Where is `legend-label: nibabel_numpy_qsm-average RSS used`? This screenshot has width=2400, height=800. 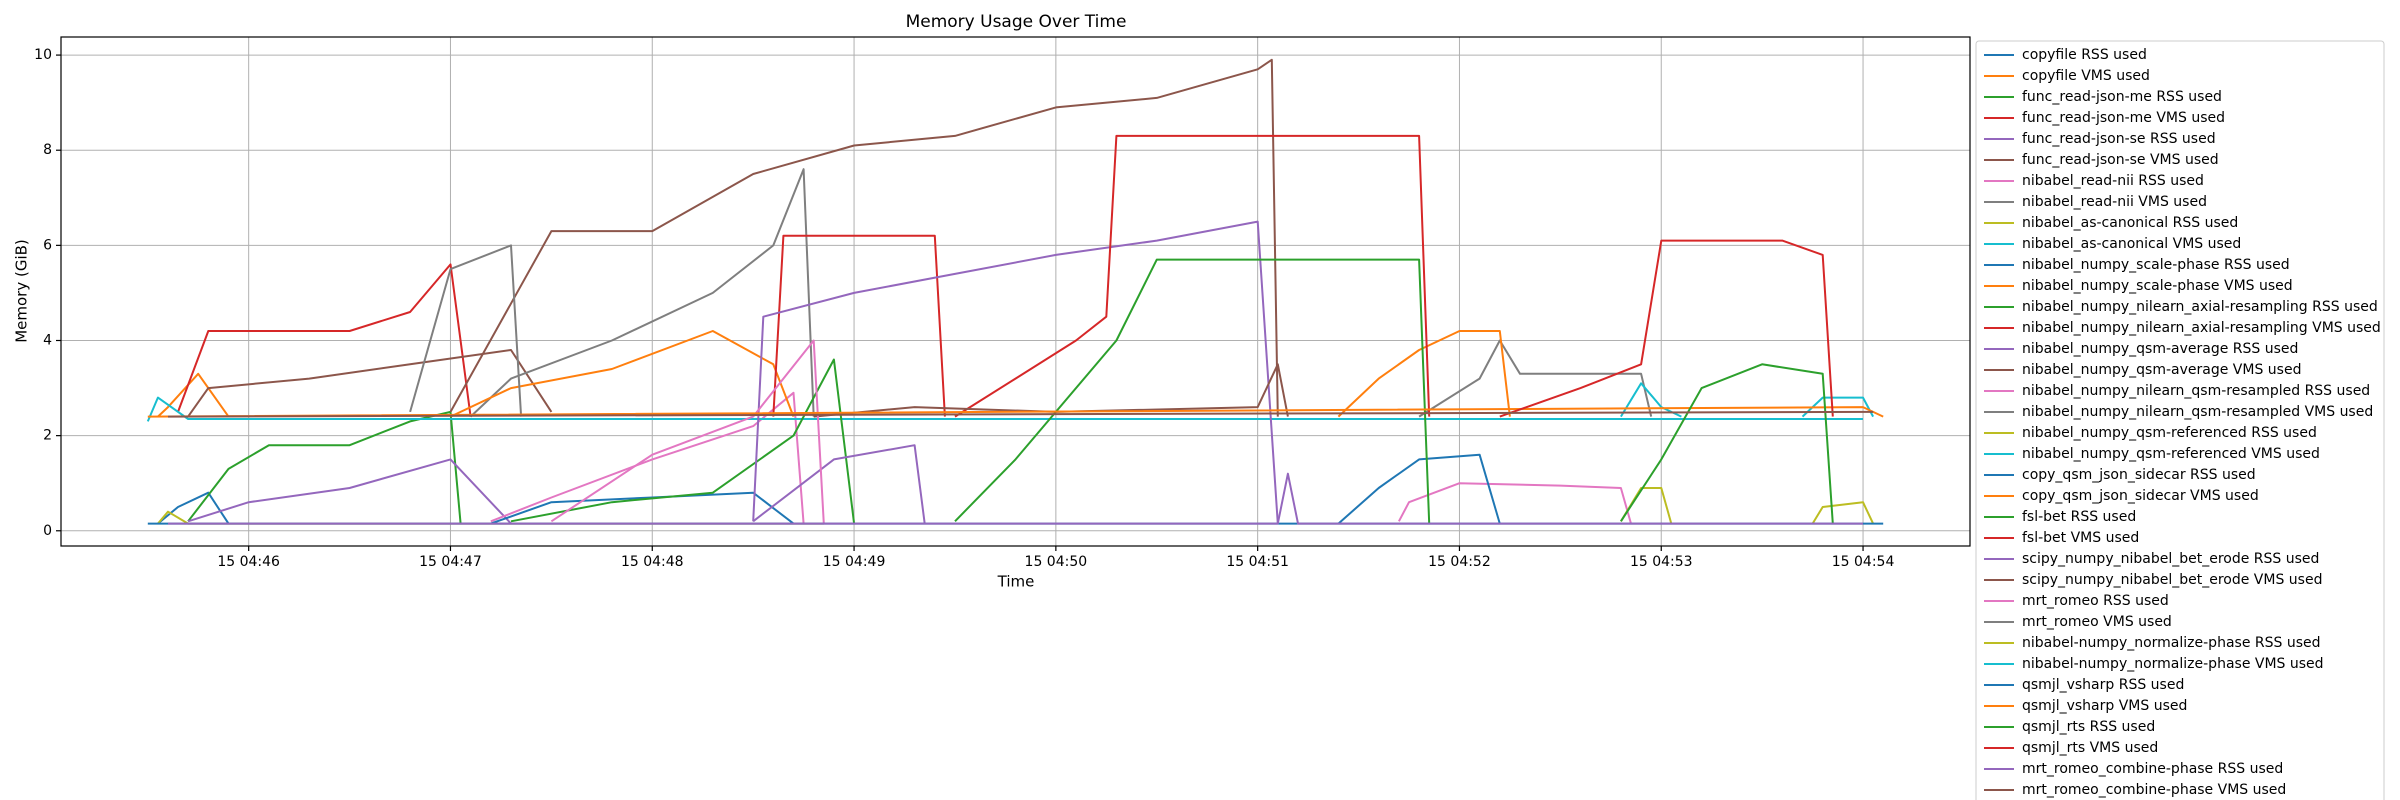
legend-label: nibabel_numpy_qsm-average RSS used is located at coordinates (2160, 349).